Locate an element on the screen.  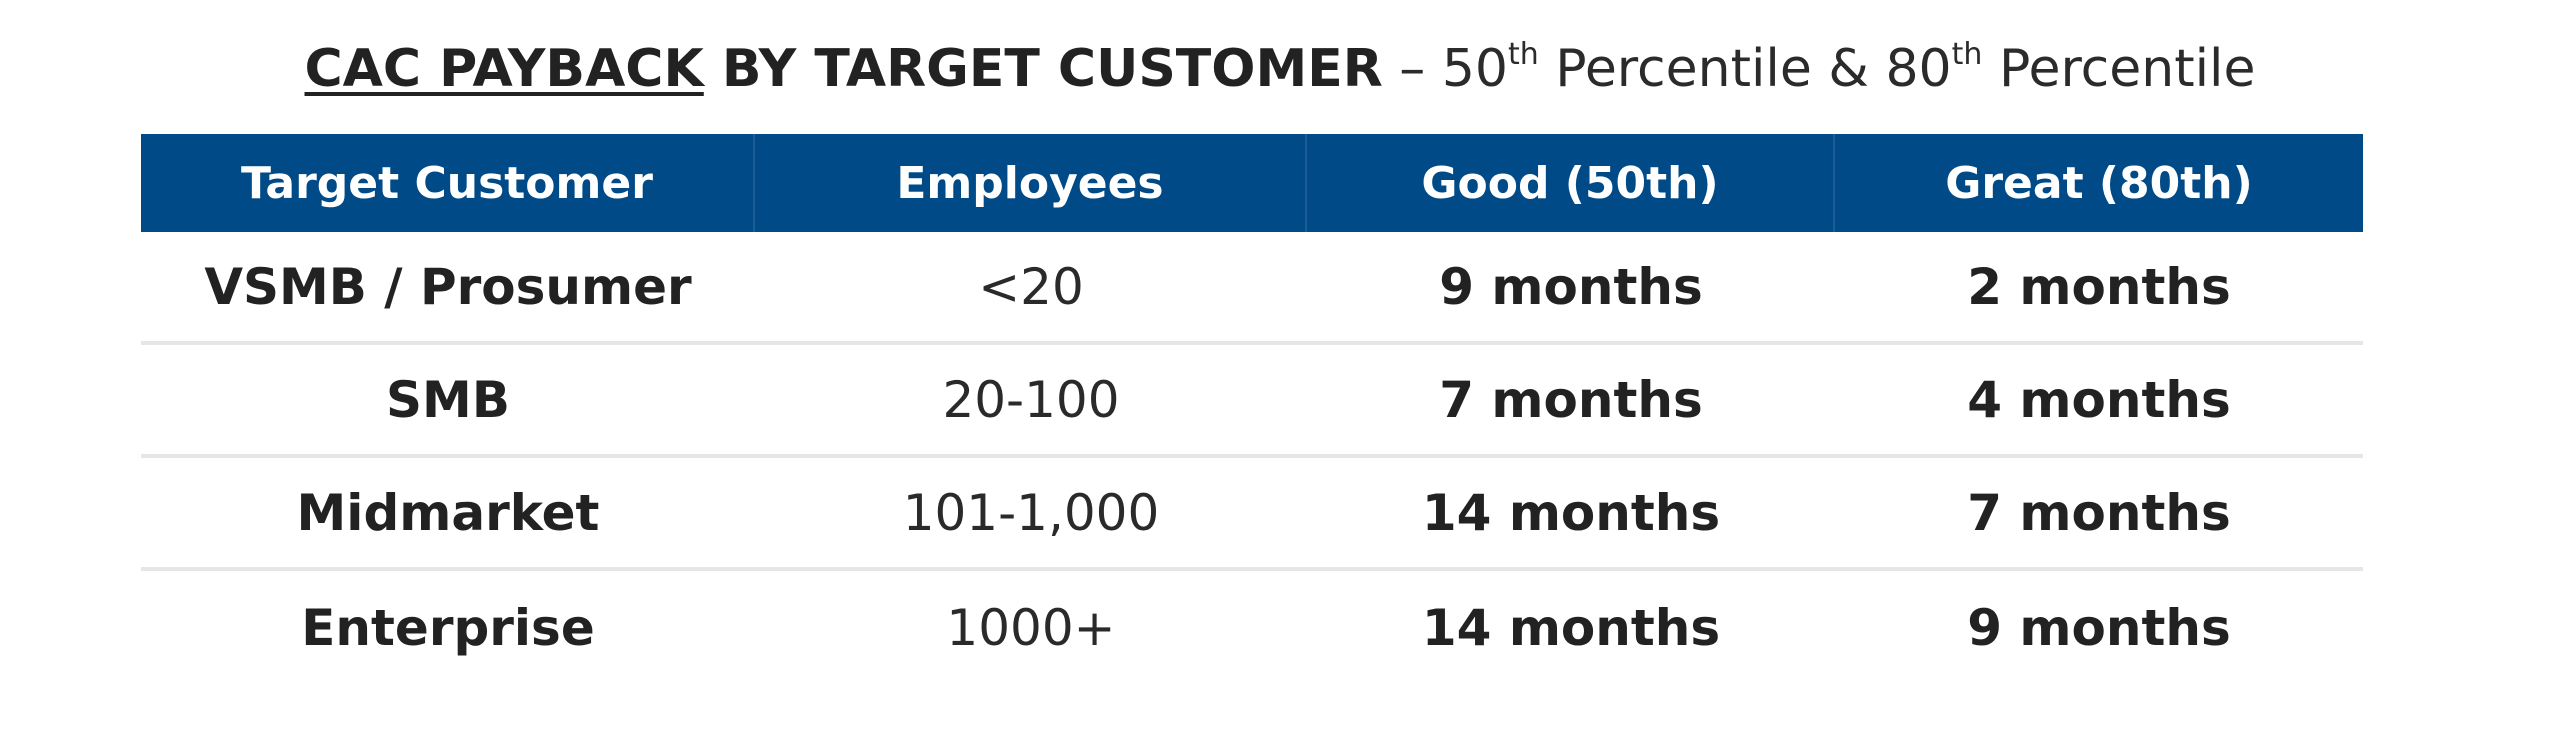
title-by-target-customer: BY TARGET CUSTOMER is located at coordinates (1043, 69).